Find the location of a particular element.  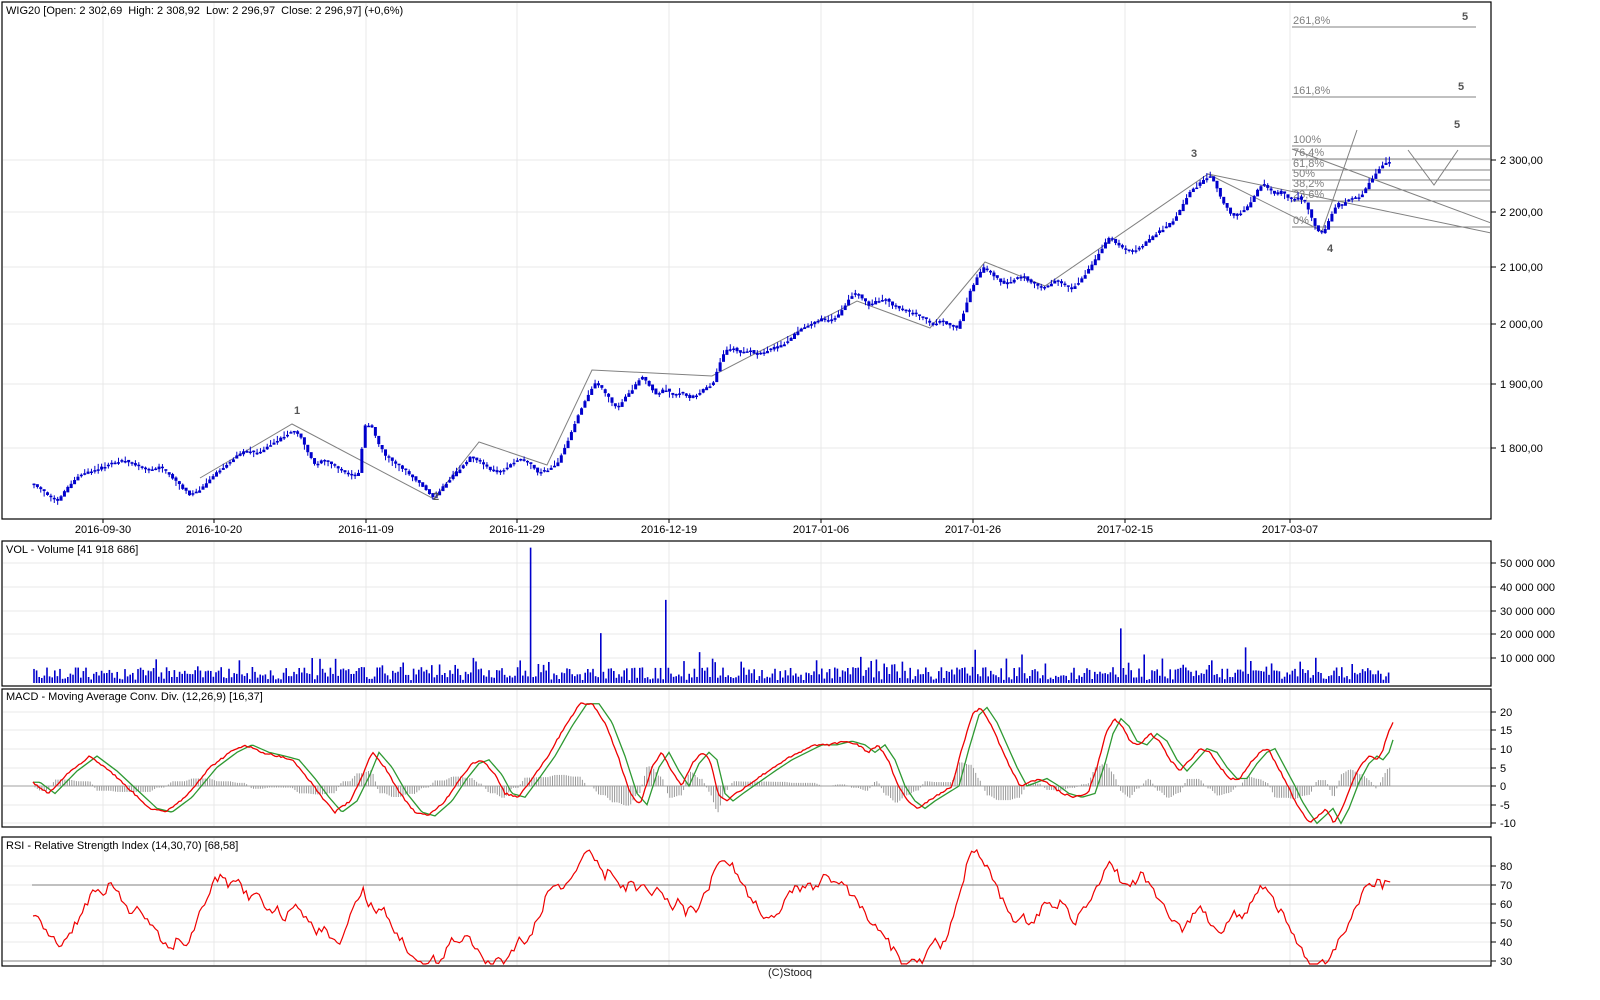

y-axis-label: 5 is located at coordinates (1503, 769).